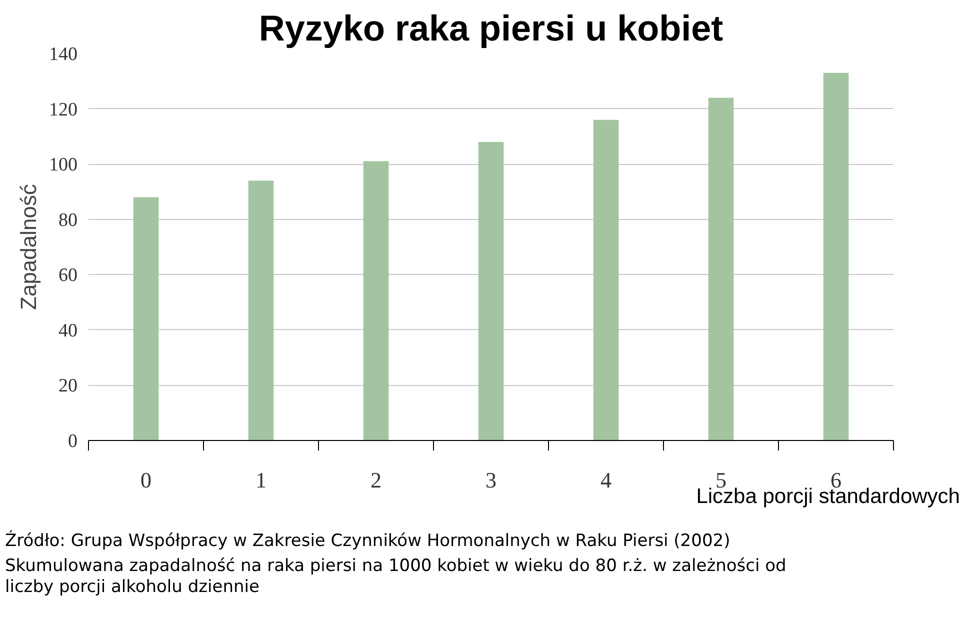 The image size is (959, 618). What do you see at coordinates (606, 480) in the screenshot?
I see `x-tick-label: 4` at bounding box center [606, 480].